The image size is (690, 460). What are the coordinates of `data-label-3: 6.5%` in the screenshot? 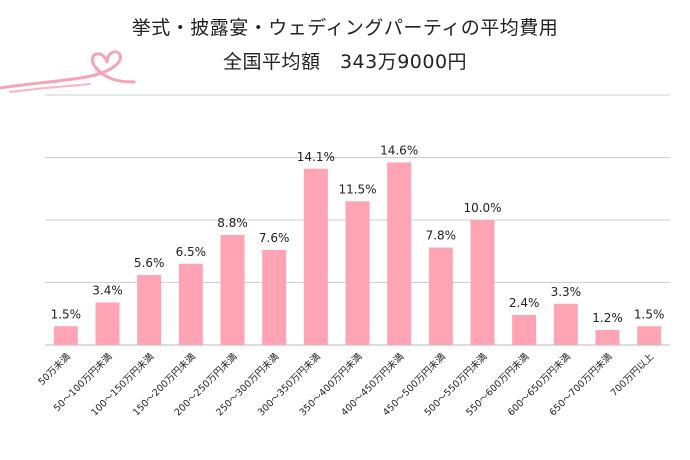 It's located at (191, 252).